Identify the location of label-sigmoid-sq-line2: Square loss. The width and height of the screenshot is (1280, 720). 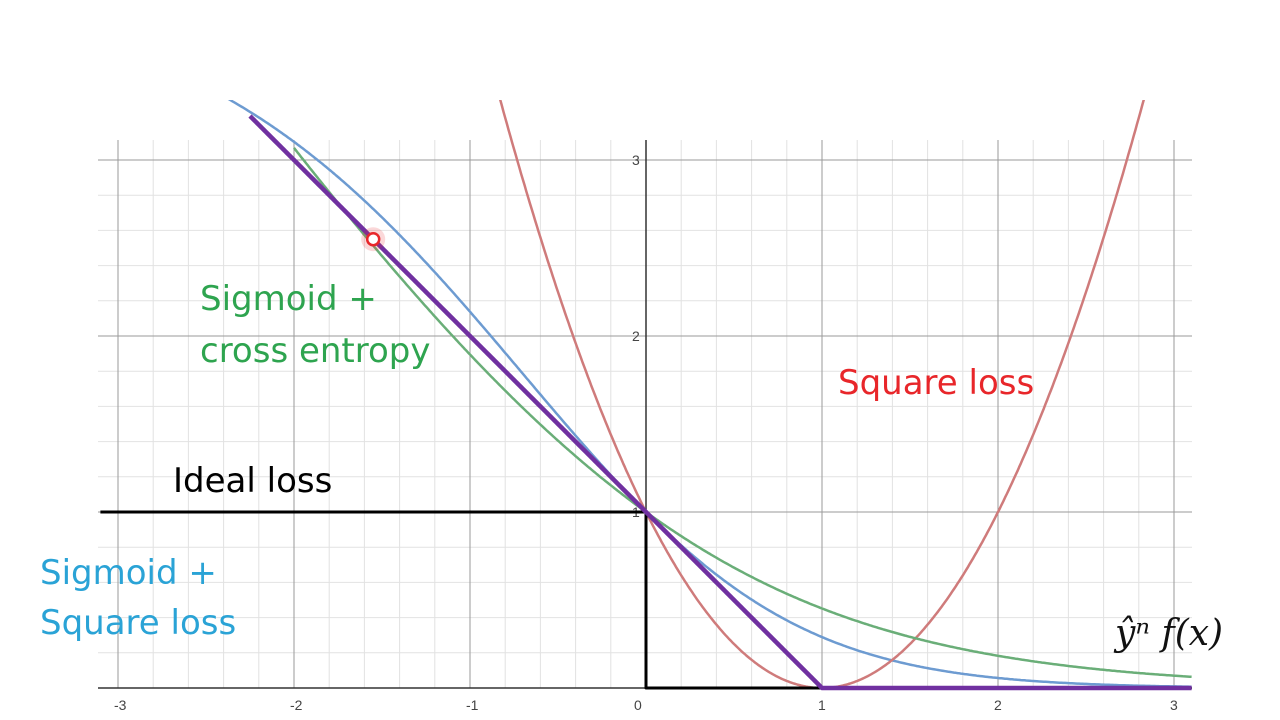
(138, 623).